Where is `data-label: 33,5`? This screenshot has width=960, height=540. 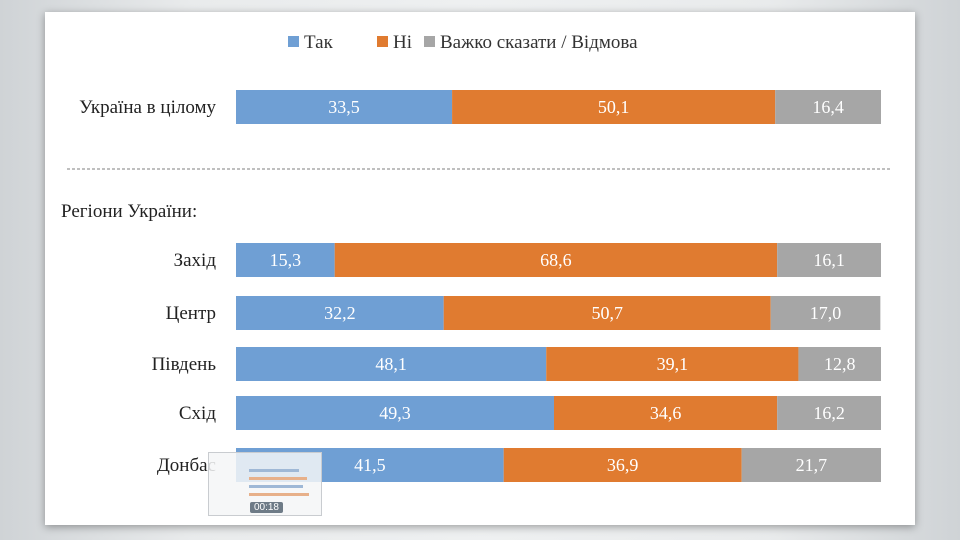
data-label: 33,5 is located at coordinates (344, 107).